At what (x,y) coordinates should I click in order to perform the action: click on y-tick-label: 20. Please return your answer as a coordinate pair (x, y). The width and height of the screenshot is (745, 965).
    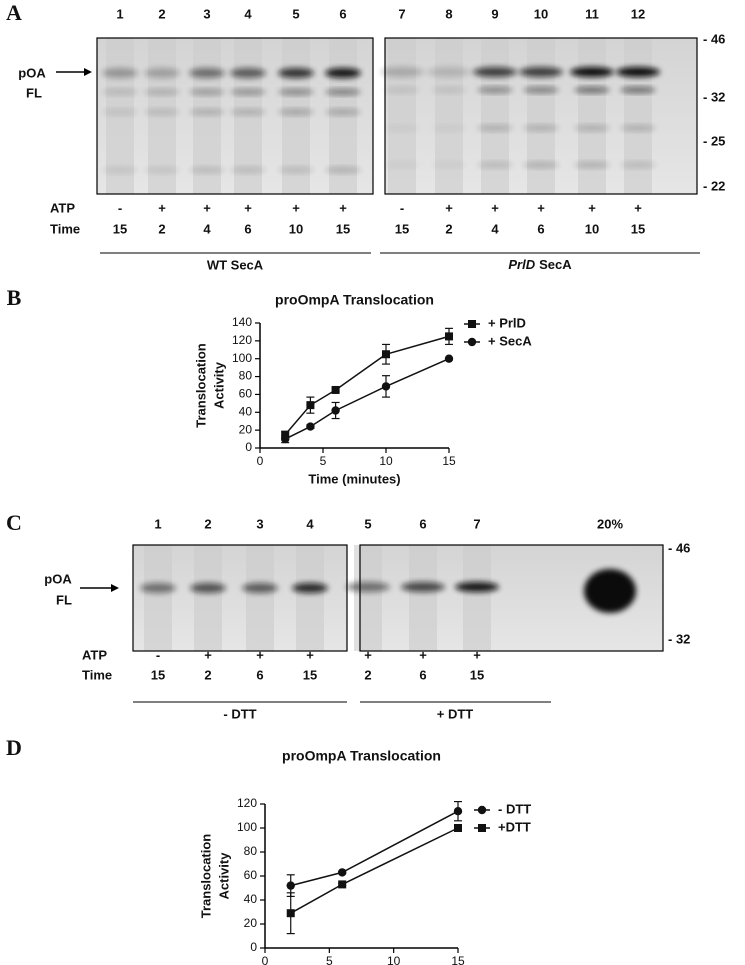
    Looking at the image, I should click on (246, 429).